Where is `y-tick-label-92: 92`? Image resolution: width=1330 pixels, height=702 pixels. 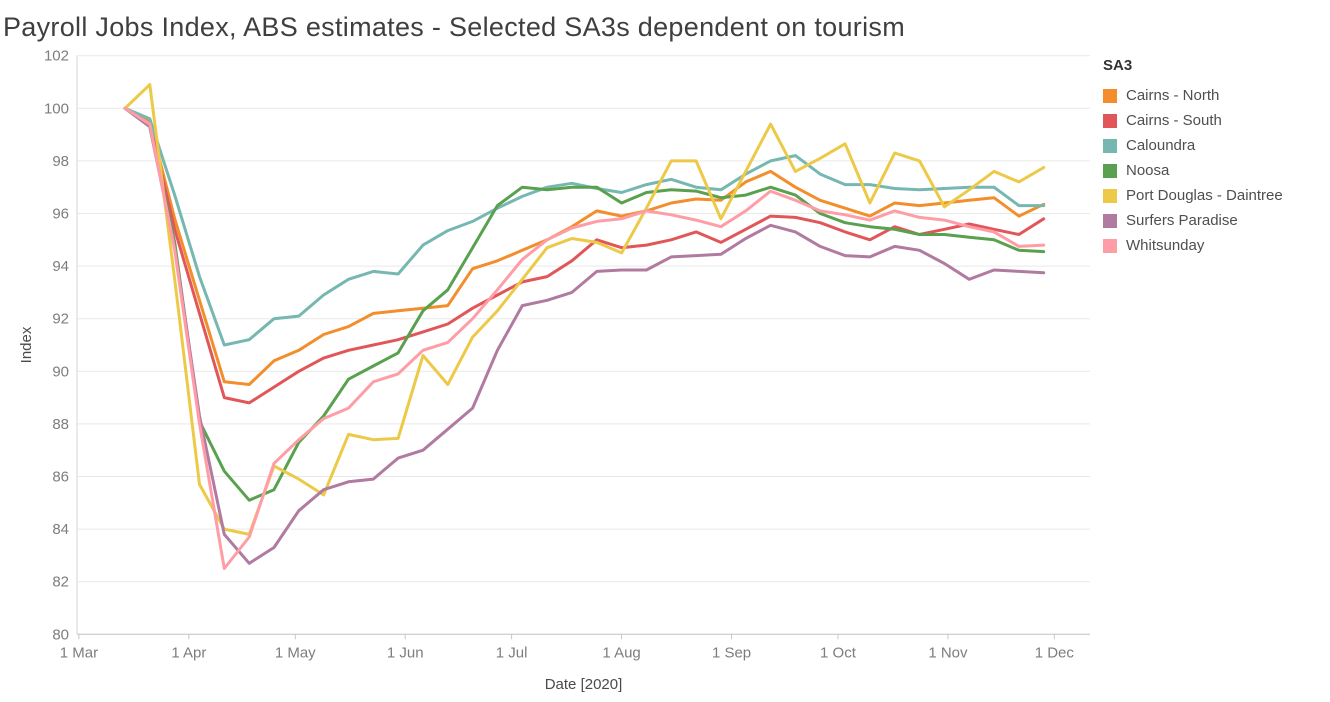
y-tick-label-92: 92 is located at coordinates (60, 319).